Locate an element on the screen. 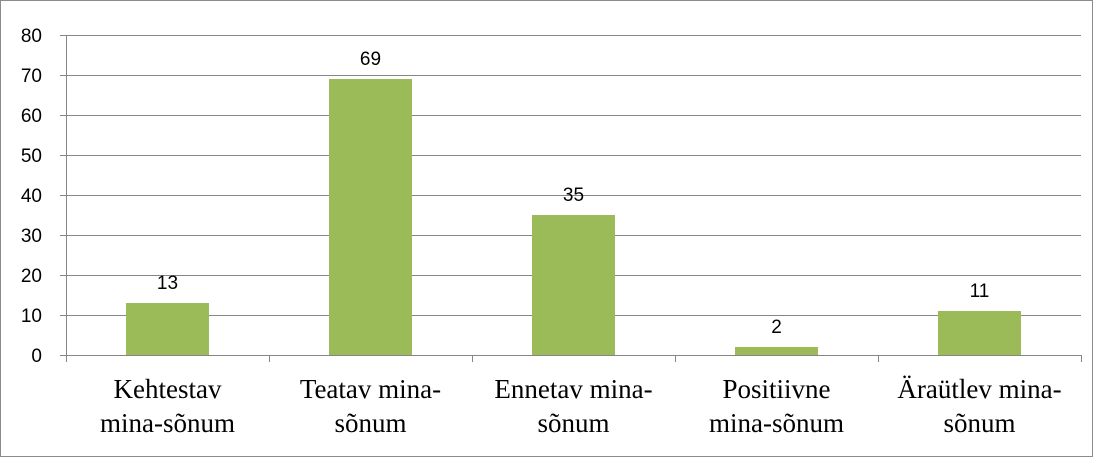  data-label: 2 is located at coordinates (776, 327).